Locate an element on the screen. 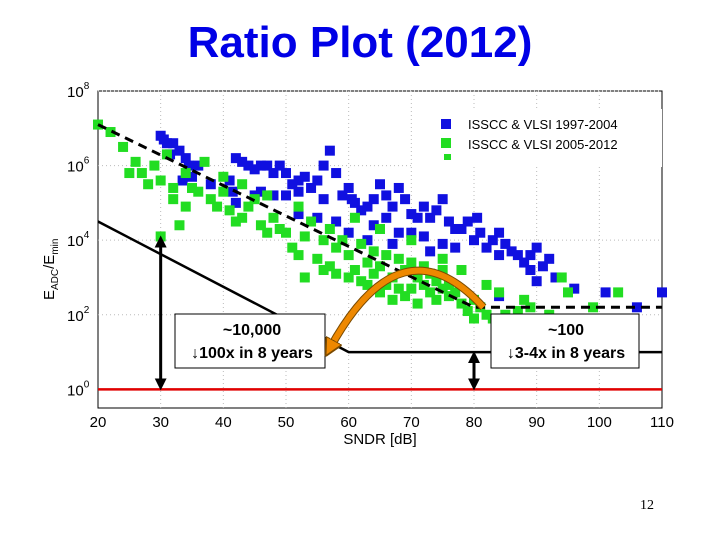  slide-number: 12 is located at coordinates (647, 505).